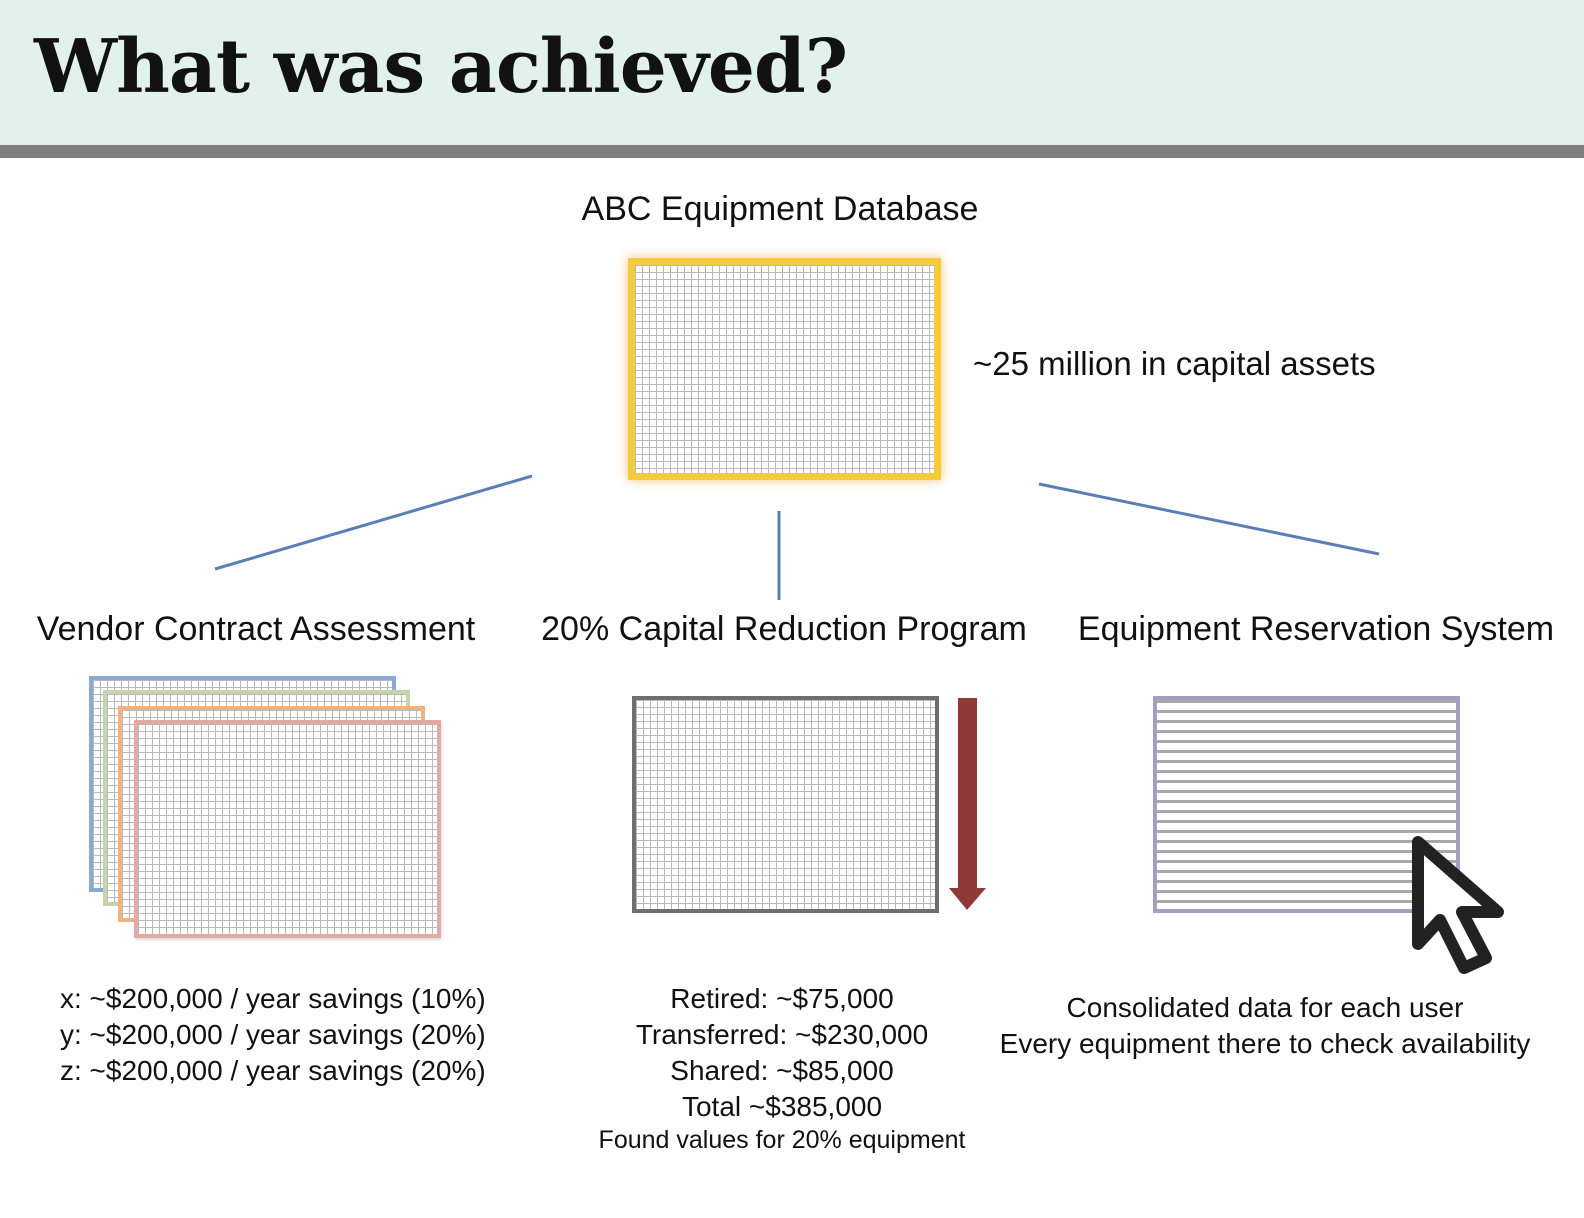 The width and height of the screenshot is (1584, 1218). What do you see at coordinates (1306, 804) in the screenshot?
I see `reservation-sheet` at bounding box center [1306, 804].